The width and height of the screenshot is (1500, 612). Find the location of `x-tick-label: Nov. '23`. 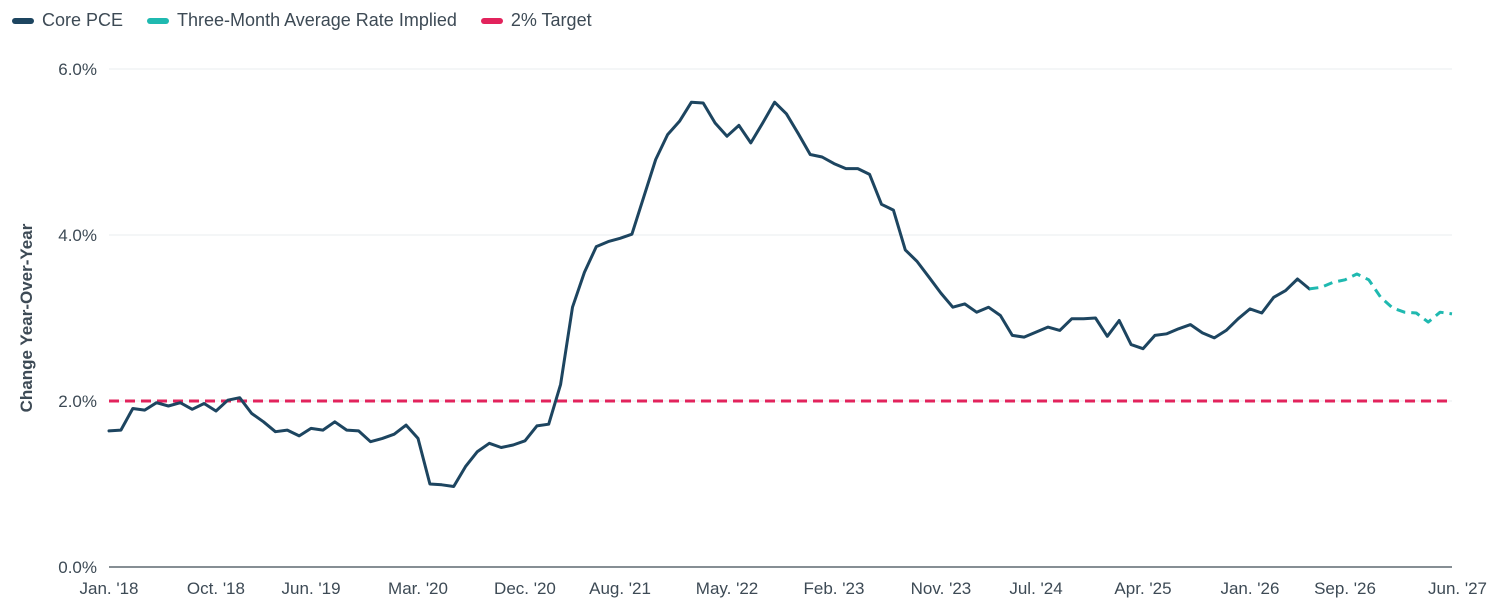

x-tick-label: Nov. '23 is located at coordinates (941, 588).